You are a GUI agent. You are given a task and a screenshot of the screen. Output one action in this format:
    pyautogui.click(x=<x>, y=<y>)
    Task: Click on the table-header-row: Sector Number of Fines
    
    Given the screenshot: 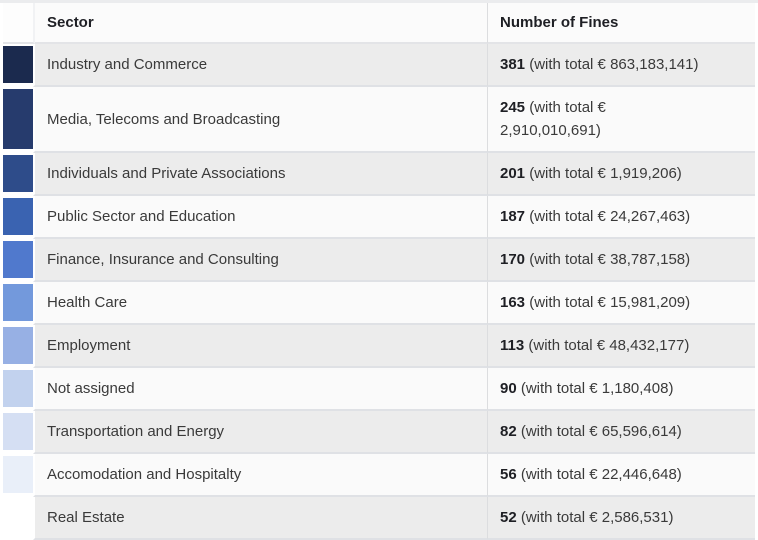 What is the action you would take?
    pyautogui.click(x=379, y=23)
    